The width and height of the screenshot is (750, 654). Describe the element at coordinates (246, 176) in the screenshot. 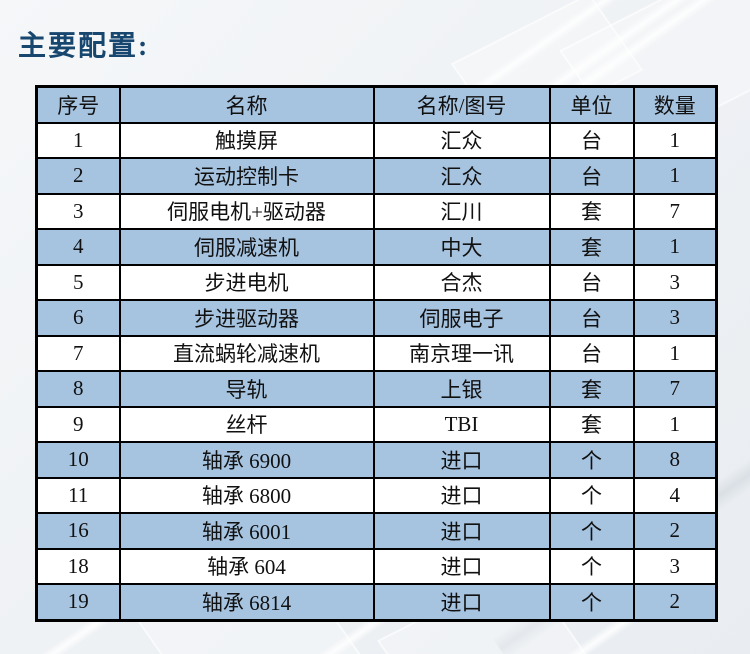

I see `cell-name: 运动控制卡` at that location.